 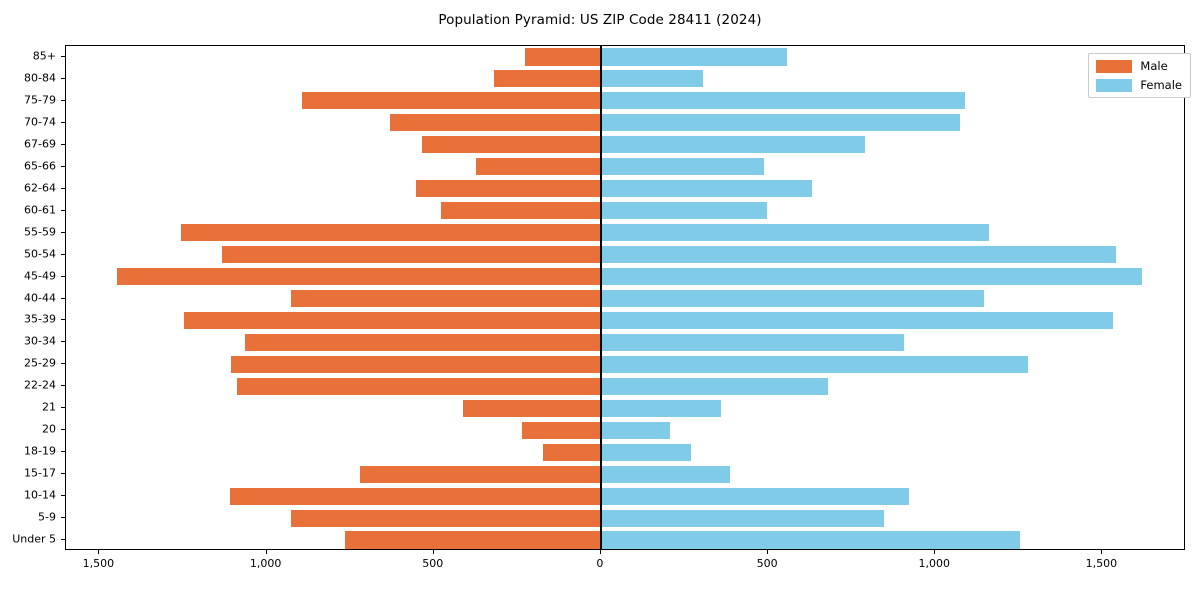 I want to click on bar-female-85-, so click(x=693, y=57).